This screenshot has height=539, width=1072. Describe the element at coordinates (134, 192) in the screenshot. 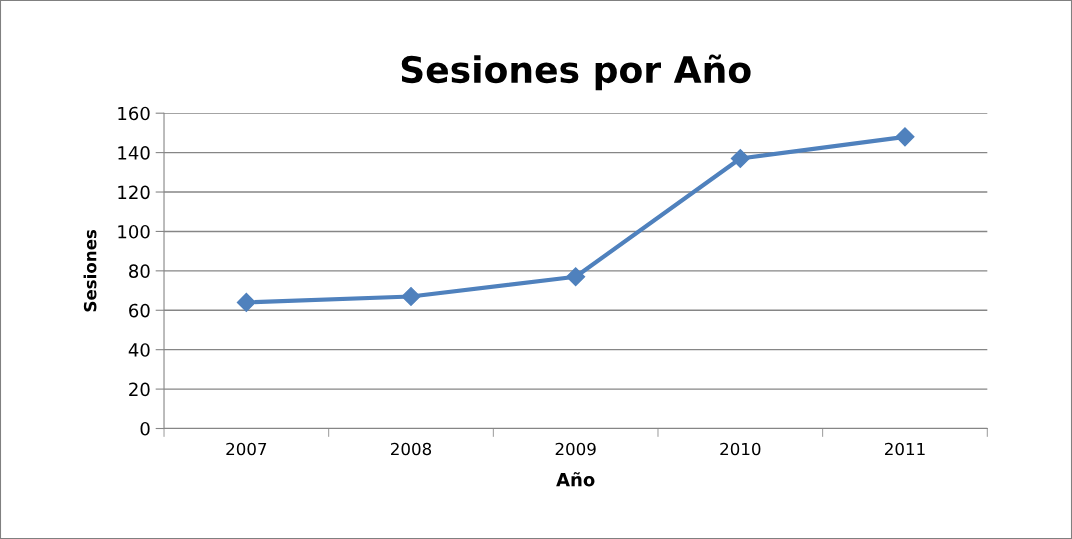

I see `y-tick-label: 120` at that location.